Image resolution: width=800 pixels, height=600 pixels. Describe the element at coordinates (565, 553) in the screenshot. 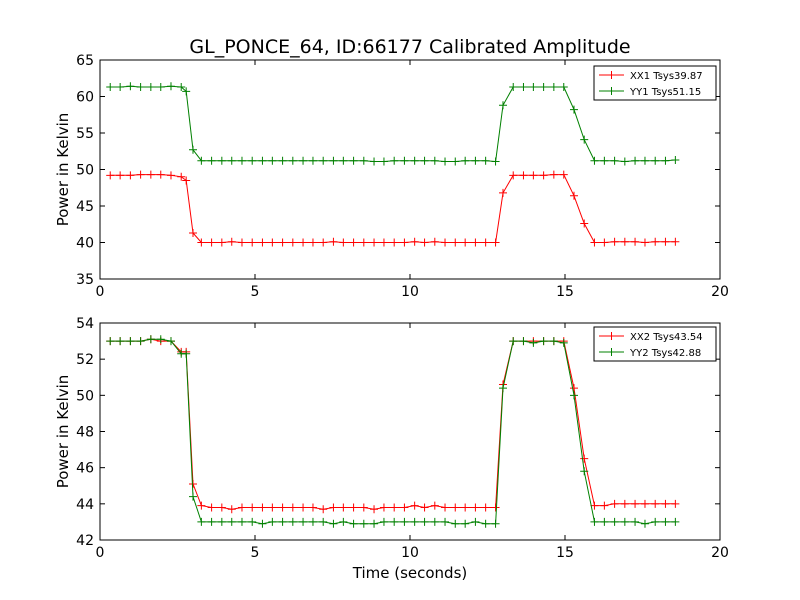

I see `x-tick-label: 15` at that location.